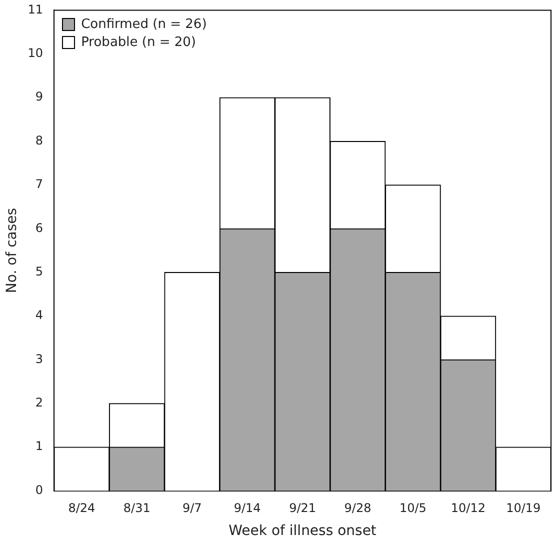 The image size is (559, 544). What do you see at coordinates (39, 140) in the screenshot?
I see `y-tick-label: 8` at bounding box center [39, 140].